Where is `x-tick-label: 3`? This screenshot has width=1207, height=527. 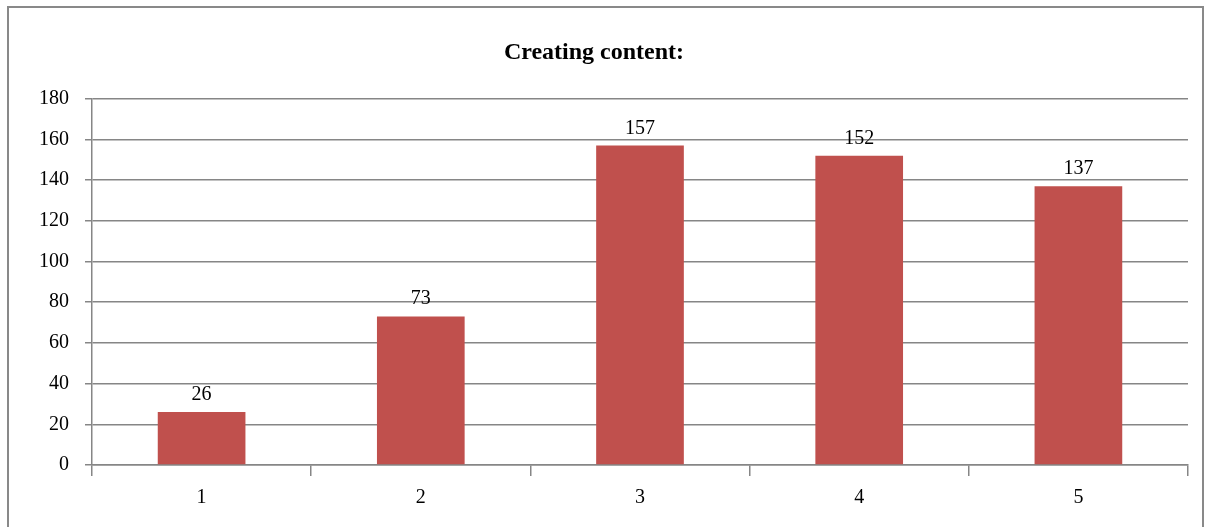 x-tick-label: 3 is located at coordinates (640, 496).